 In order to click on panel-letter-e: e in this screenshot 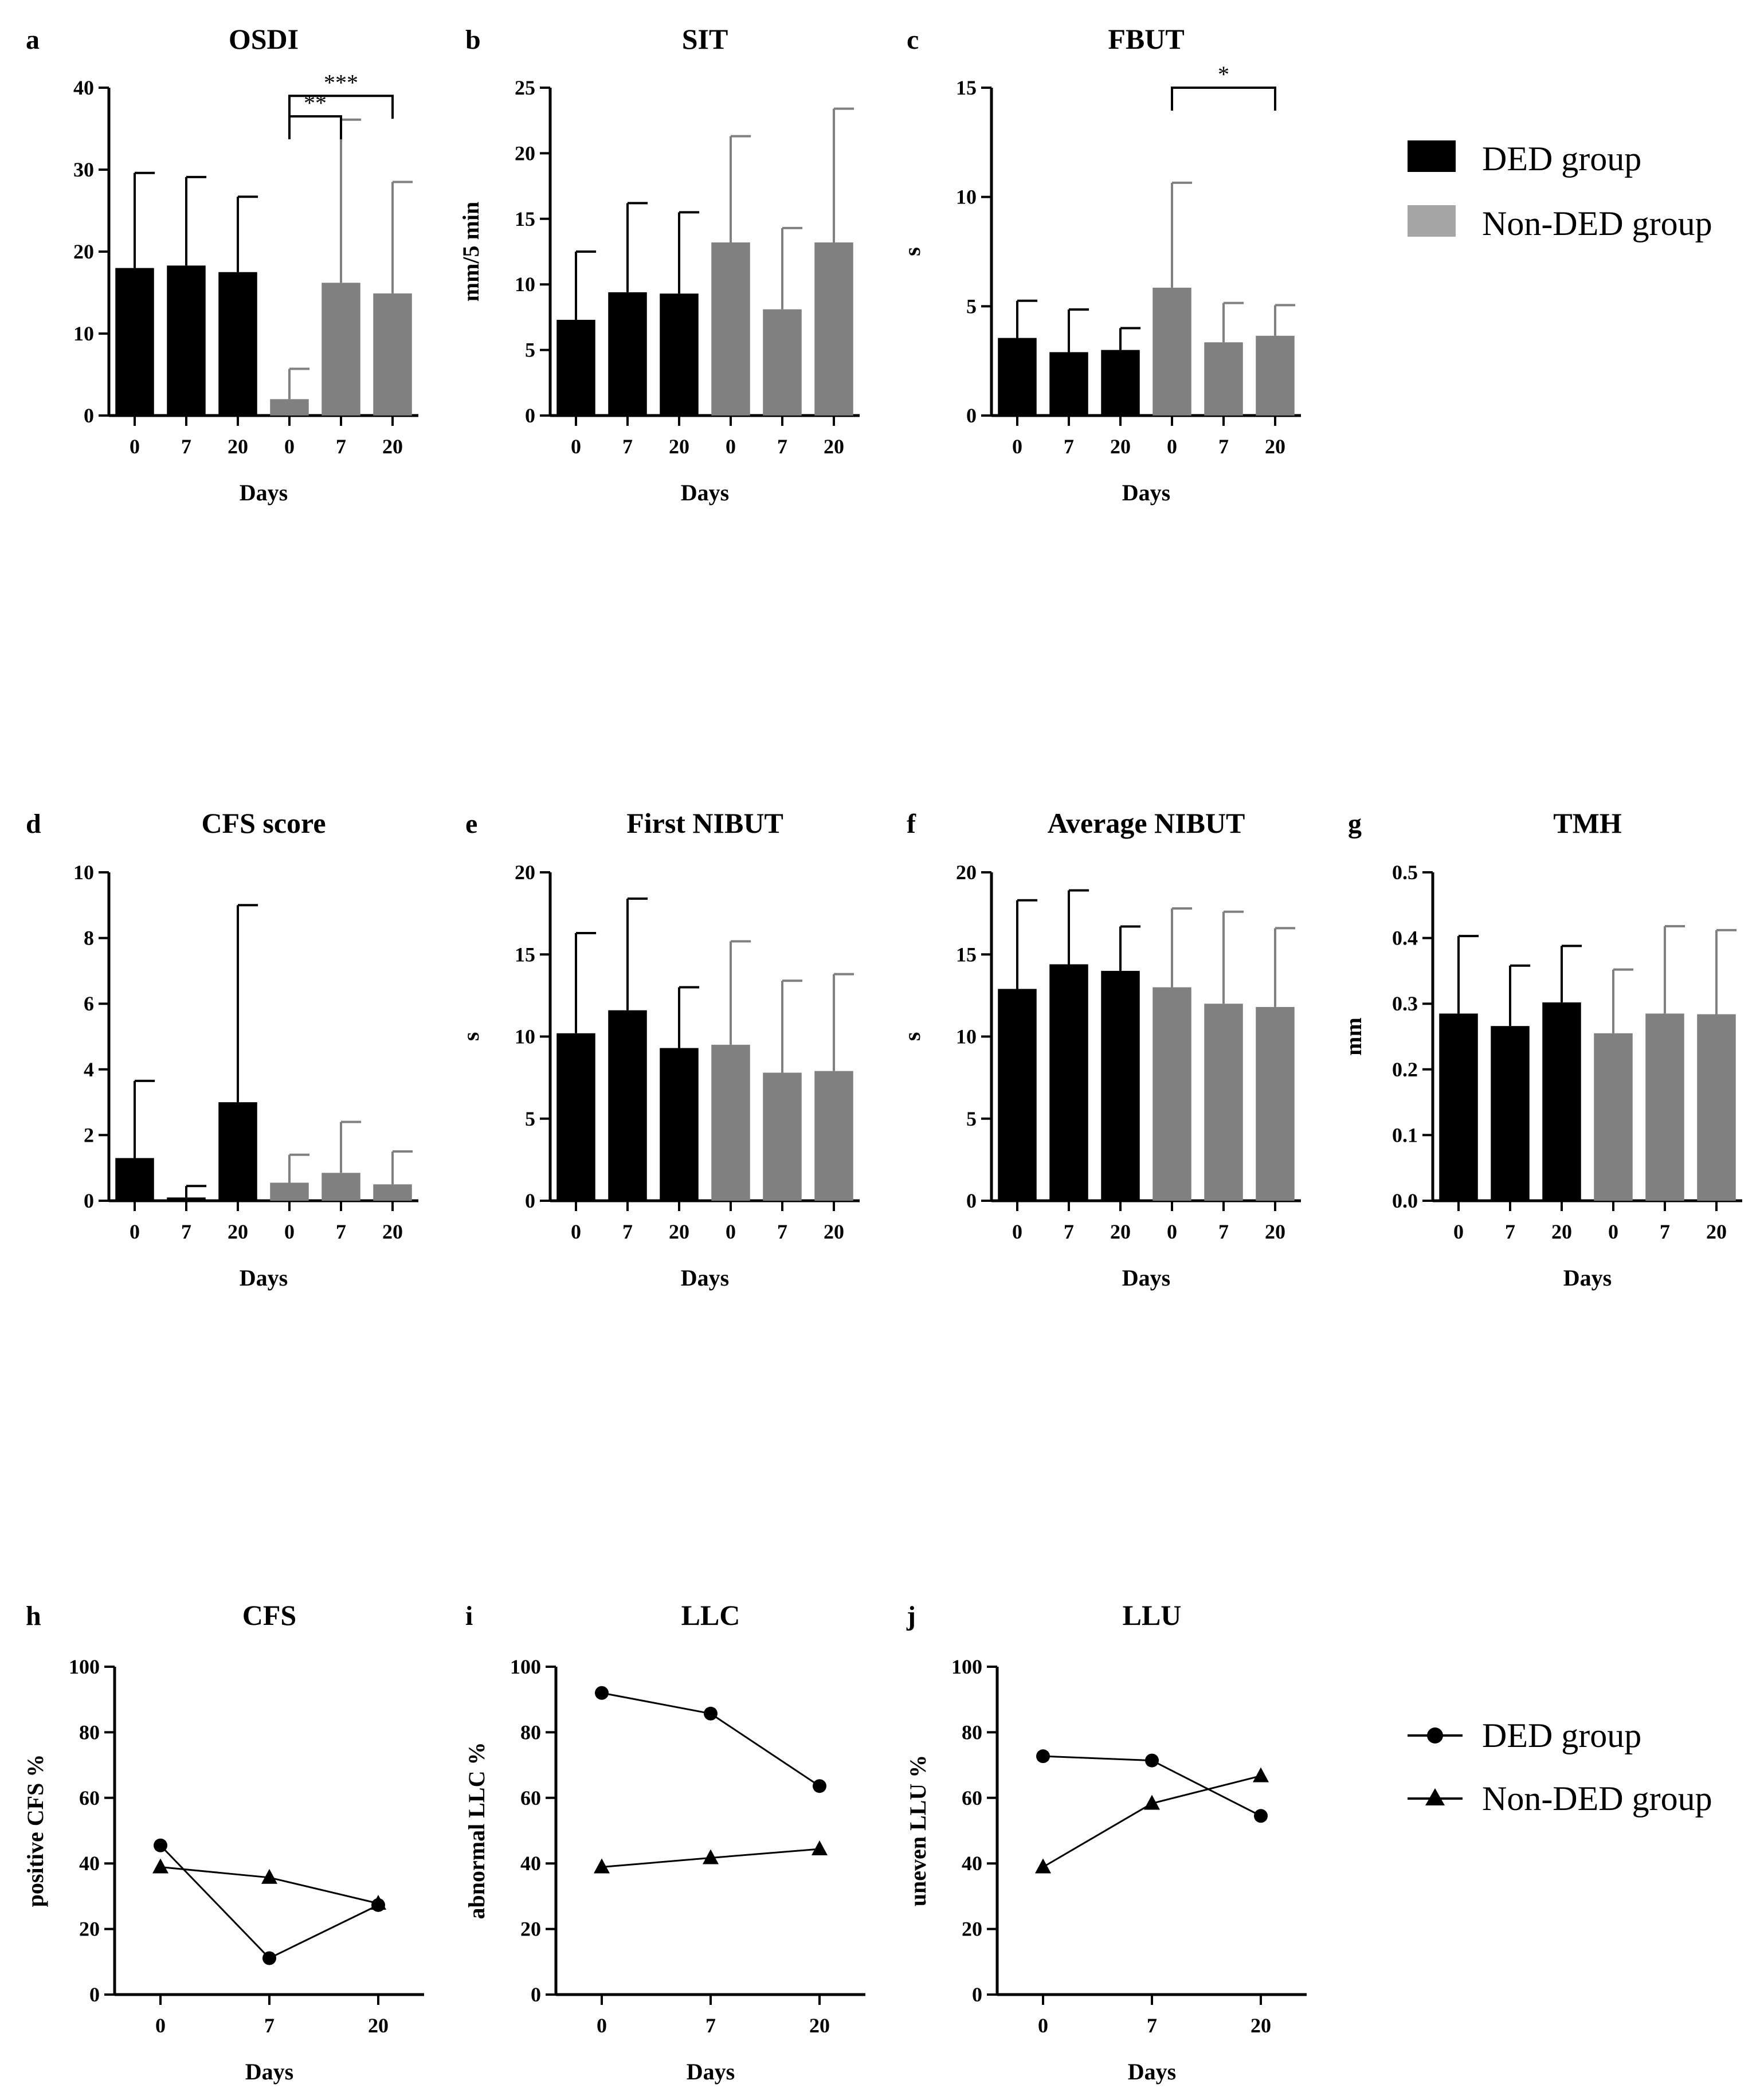, I will do `click(471, 824)`.